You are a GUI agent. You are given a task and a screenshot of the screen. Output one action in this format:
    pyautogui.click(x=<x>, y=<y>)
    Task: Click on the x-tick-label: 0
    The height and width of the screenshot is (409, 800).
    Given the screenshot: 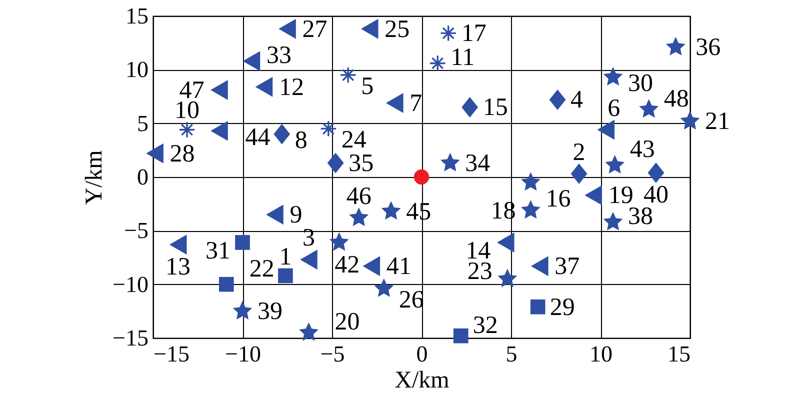 What is the action you would take?
    pyautogui.click(x=422, y=354)
    